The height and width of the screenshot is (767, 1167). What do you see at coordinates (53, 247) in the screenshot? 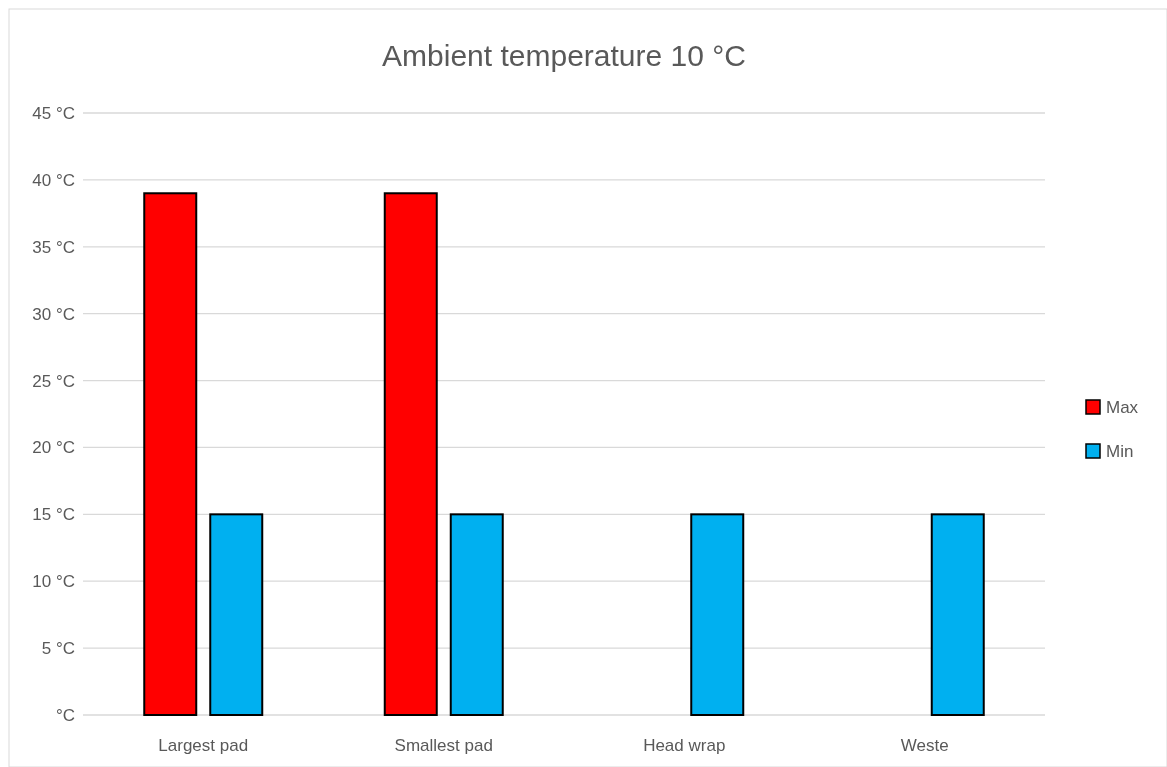
I see `y-tick-label: 35 °C` at bounding box center [53, 247].